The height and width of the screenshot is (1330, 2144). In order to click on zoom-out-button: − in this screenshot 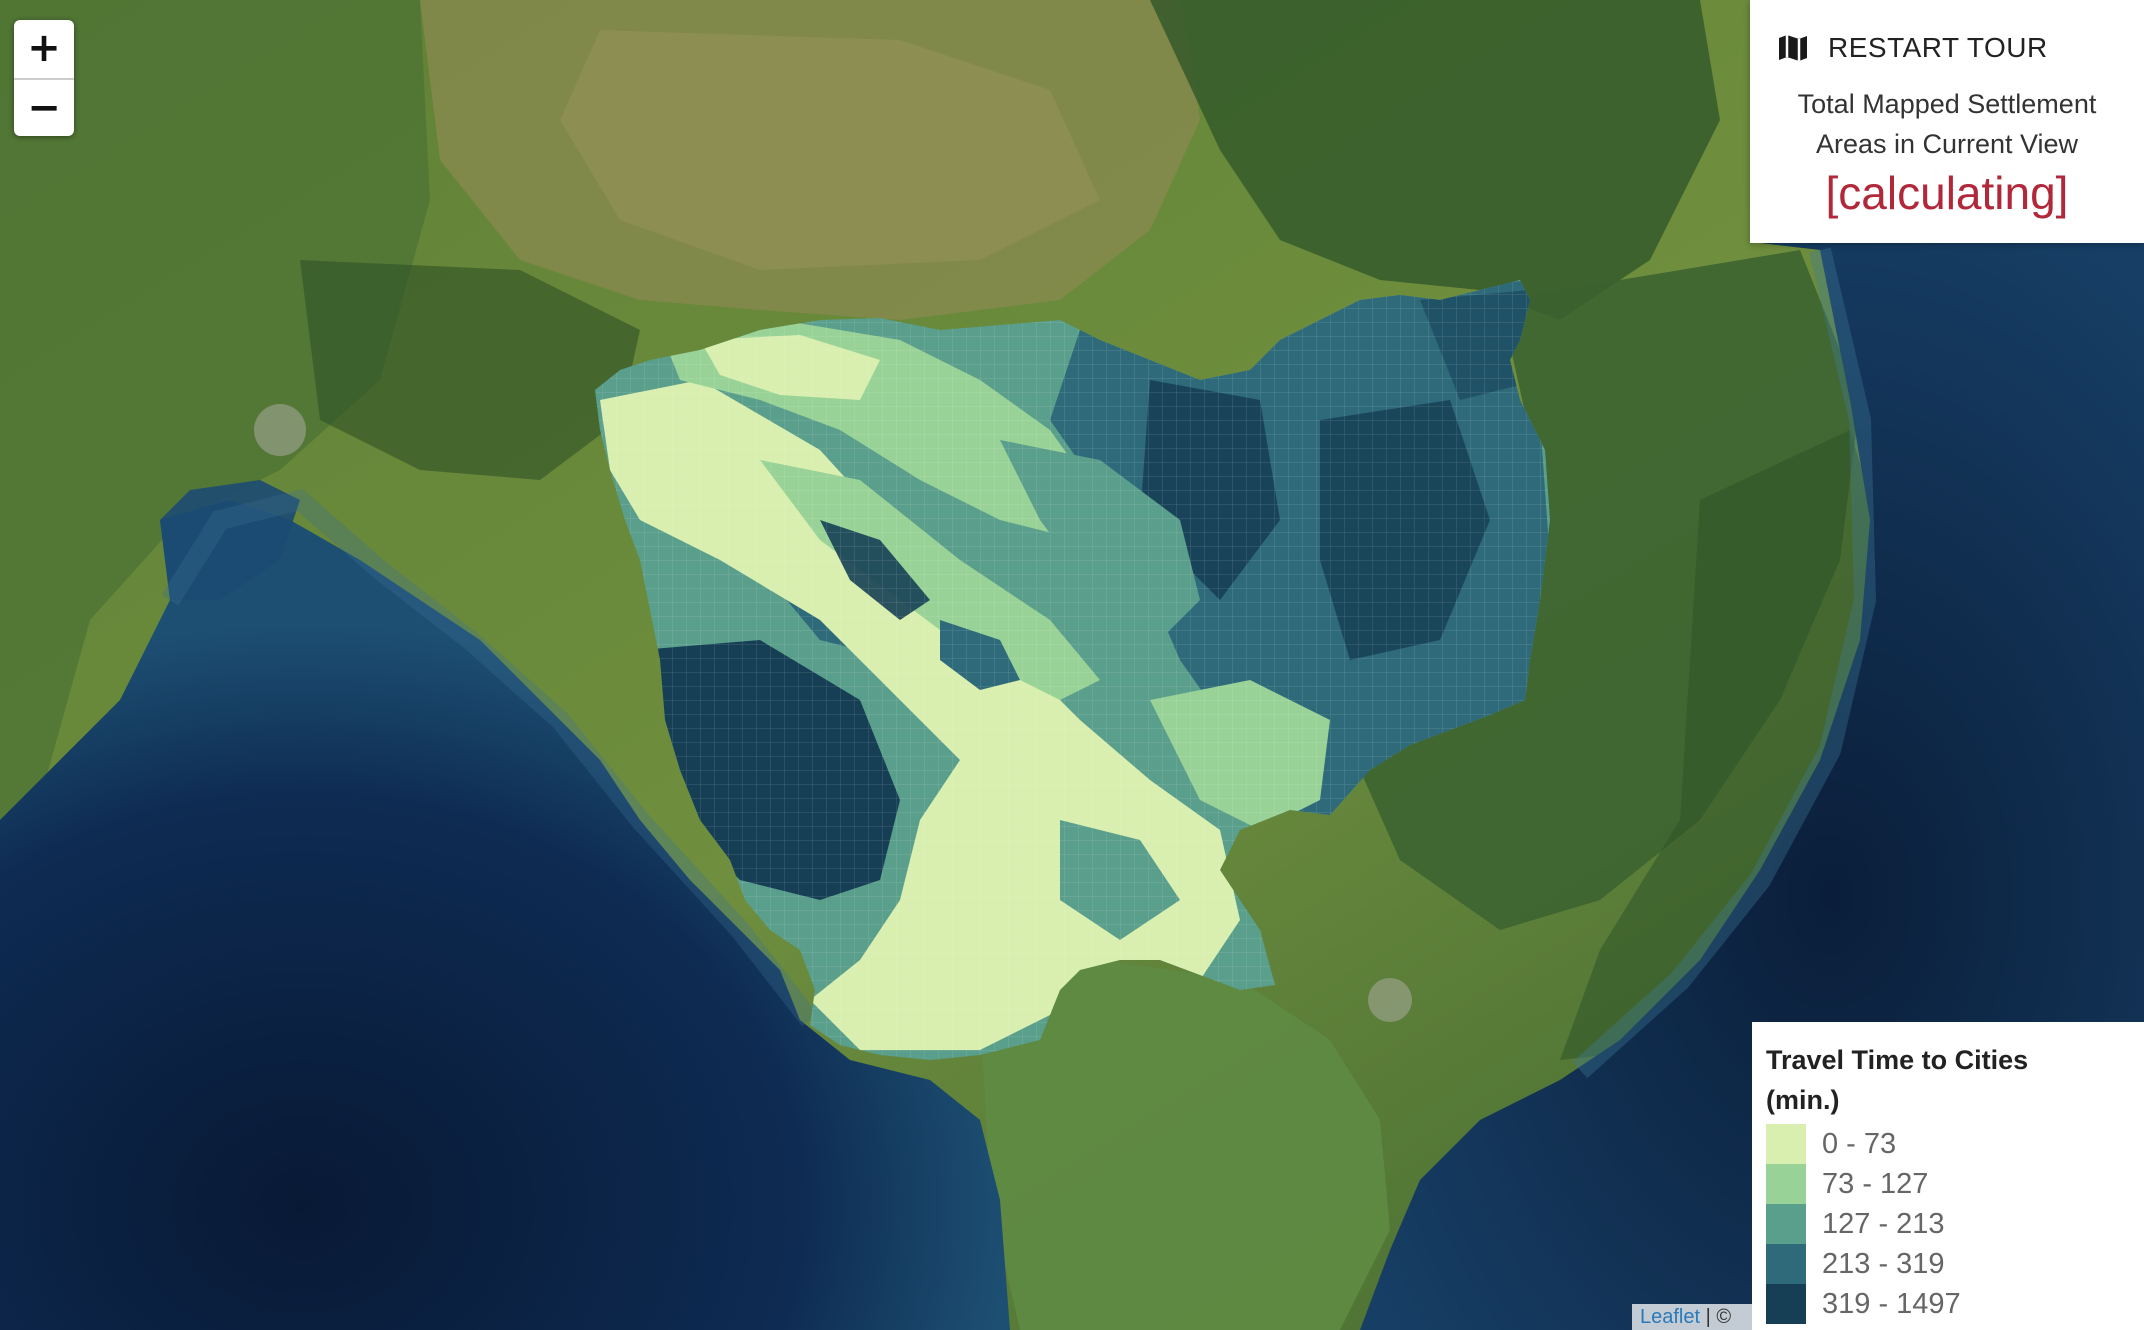, I will do `click(44, 107)`.